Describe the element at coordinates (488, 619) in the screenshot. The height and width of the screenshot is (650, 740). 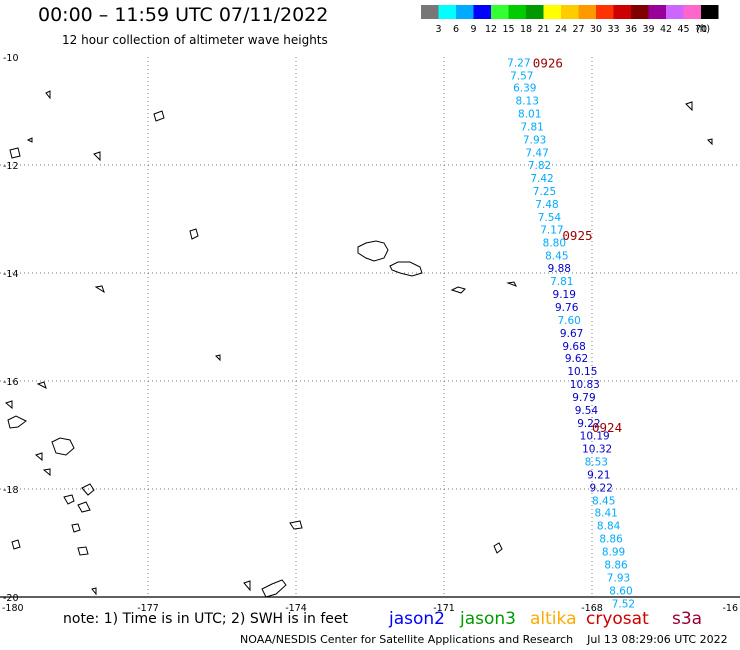
I see `legend-satellite-jason3: jason3` at that location.